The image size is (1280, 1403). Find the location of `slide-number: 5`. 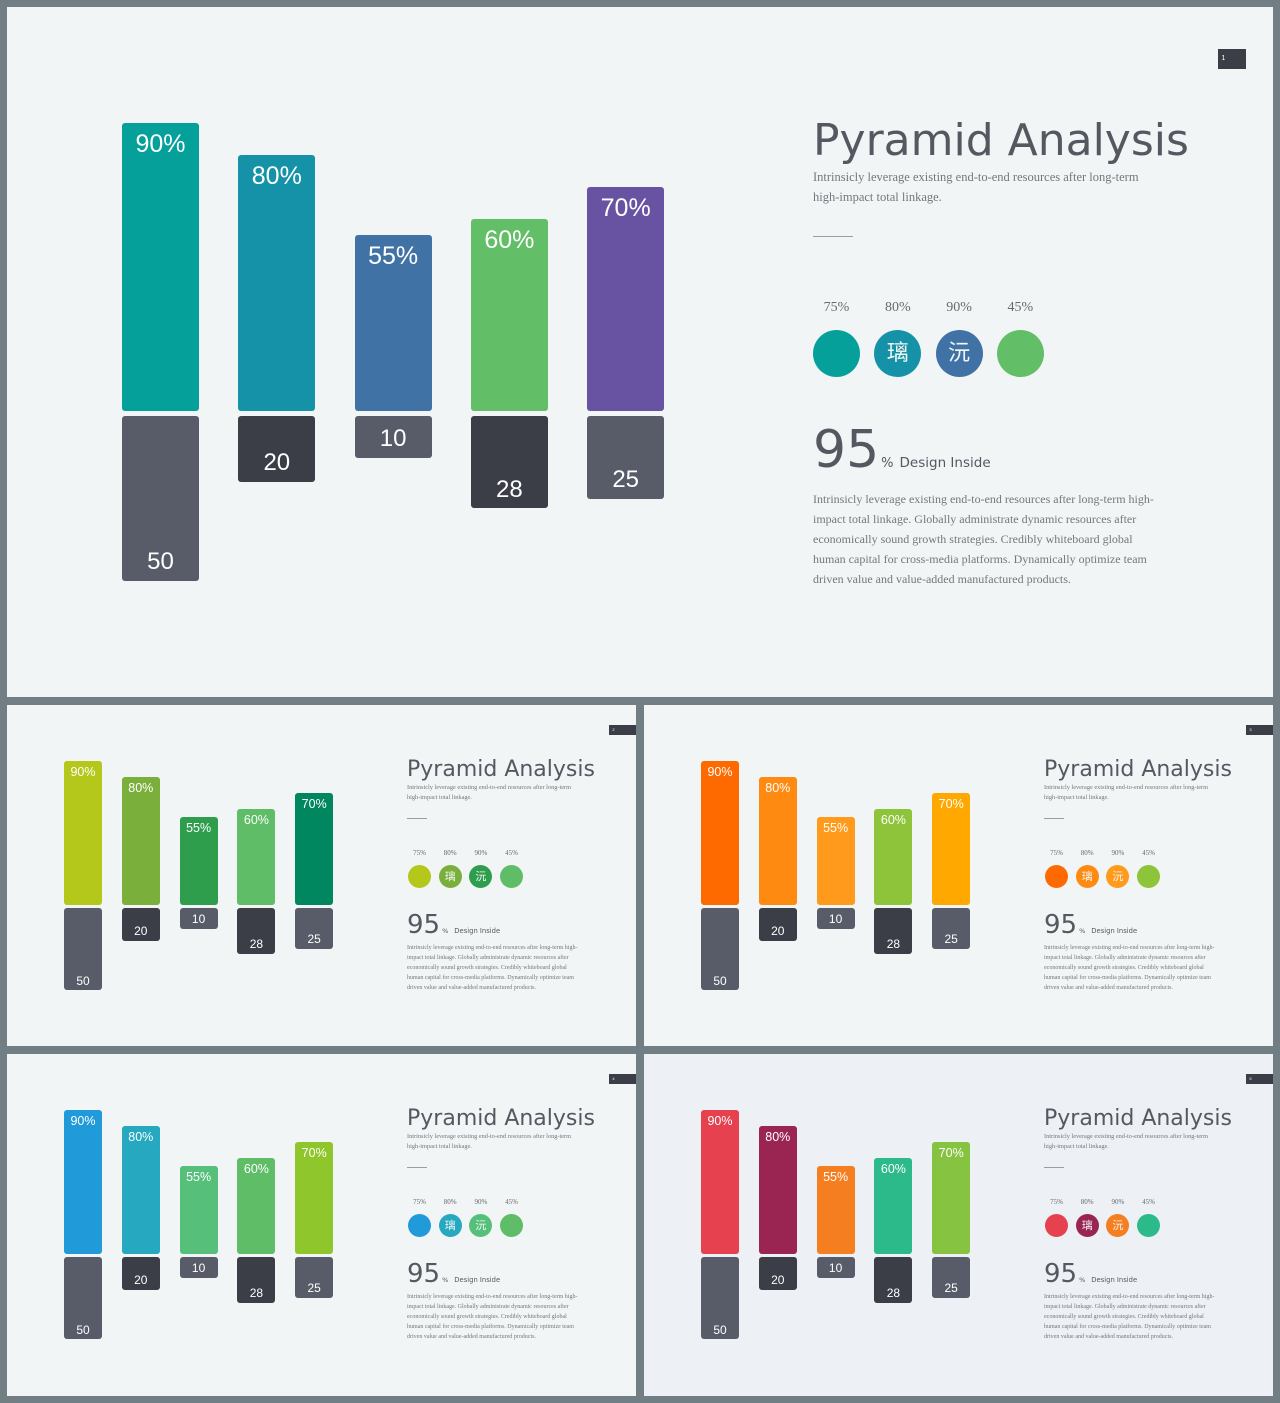

slide-number: 5 is located at coordinates (1259, 1079).